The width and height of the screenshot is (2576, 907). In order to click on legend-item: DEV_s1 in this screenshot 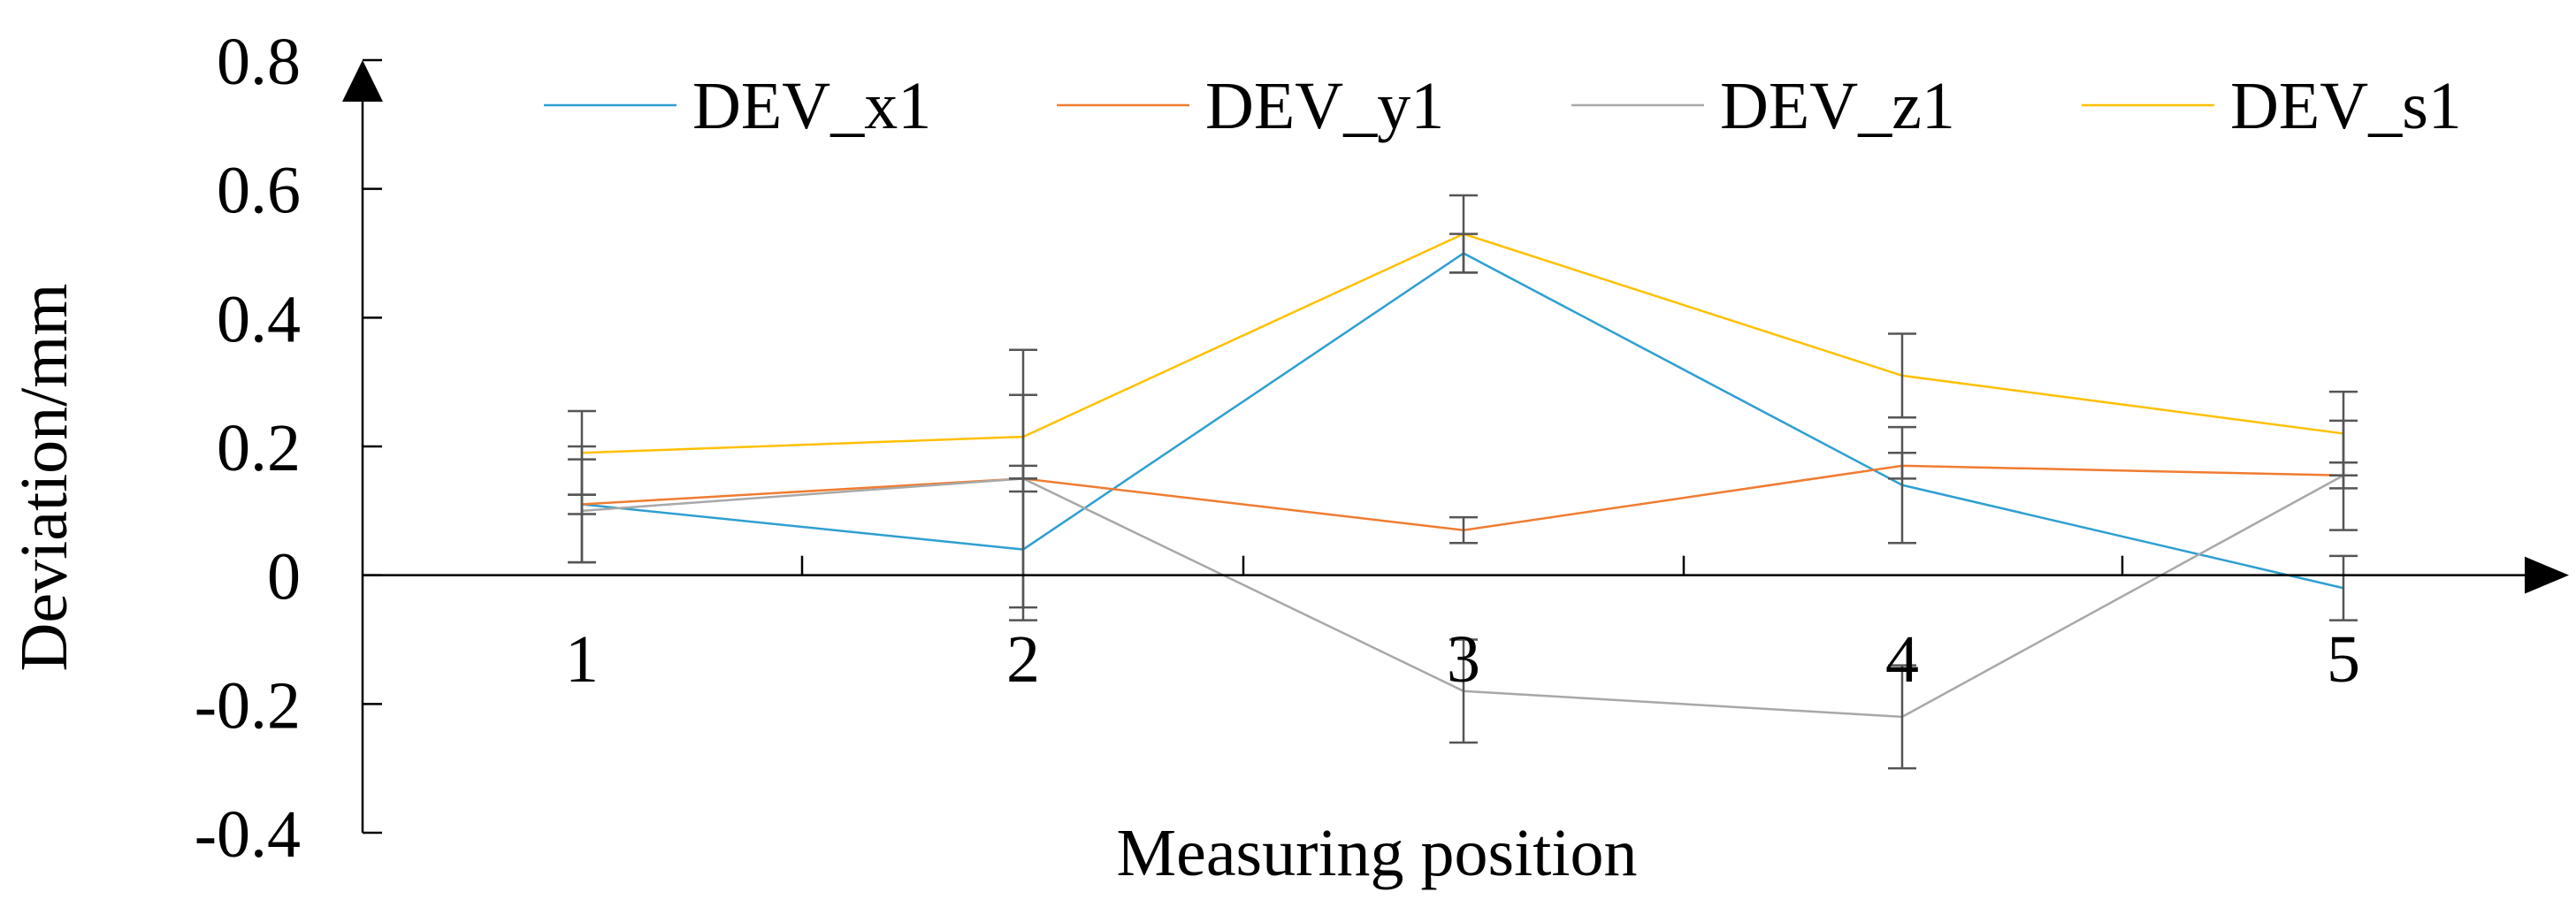, I will do `click(2272, 106)`.